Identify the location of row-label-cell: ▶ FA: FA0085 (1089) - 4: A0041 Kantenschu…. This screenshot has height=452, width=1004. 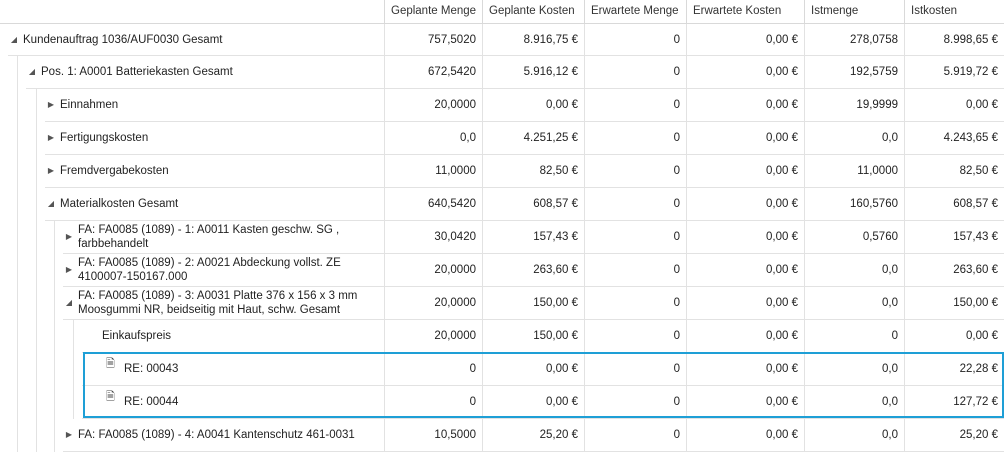
(223, 435).